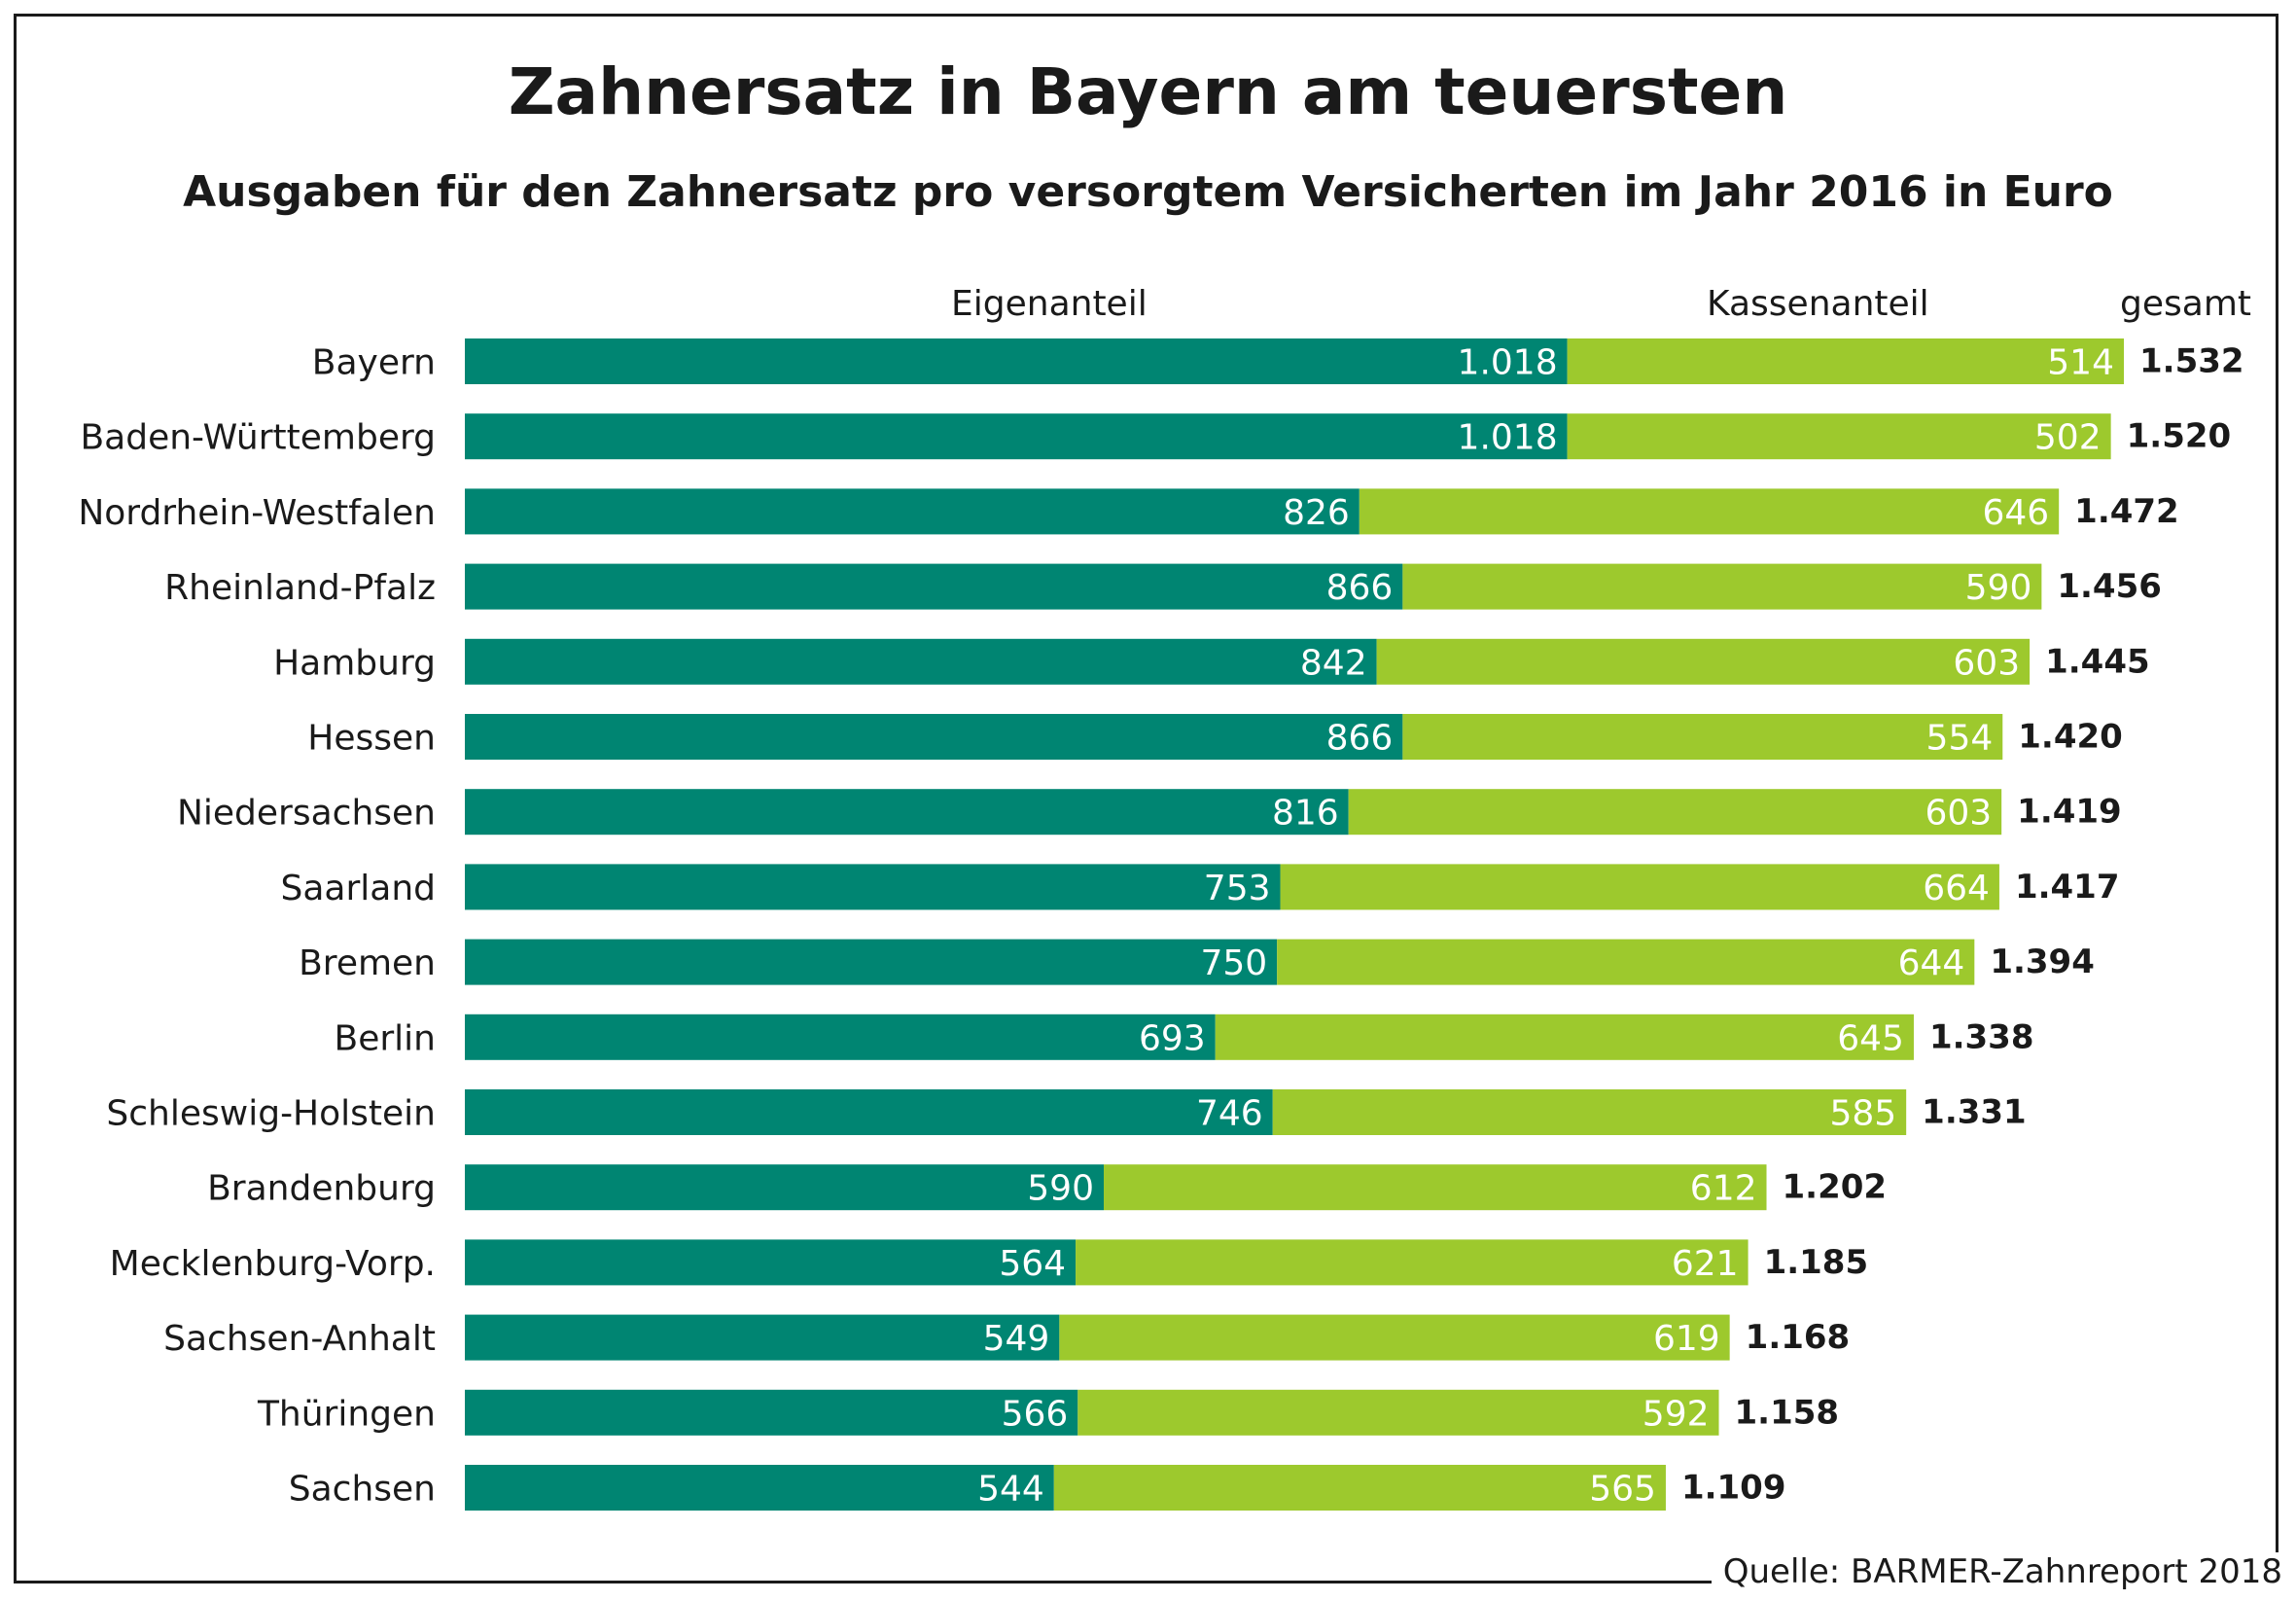 Image resolution: width=2296 pixels, height=1601 pixels. What do you see at coordinates (1148, 91) in the screenshot?
I see `chart-title: Zahnersatz in Bayern am teuersten` at bounding box center [1148, 91].